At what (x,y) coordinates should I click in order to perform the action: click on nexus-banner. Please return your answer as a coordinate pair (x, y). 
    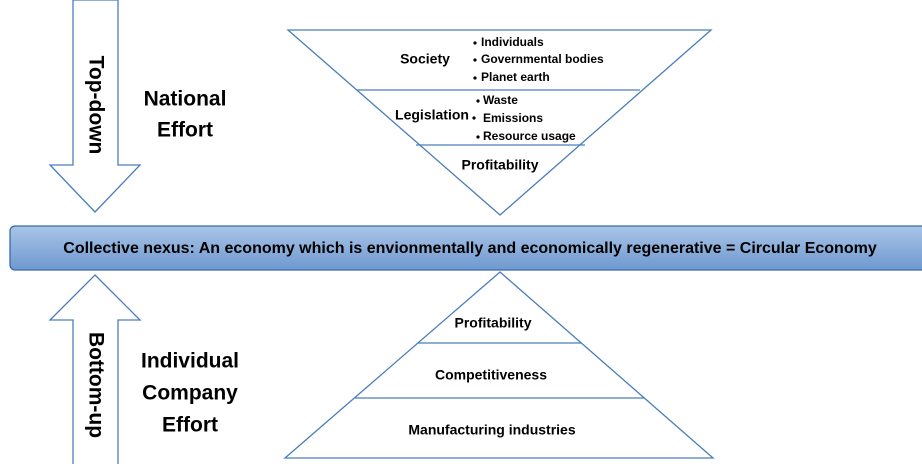
    Looking at the image, I should click on (465, 248).